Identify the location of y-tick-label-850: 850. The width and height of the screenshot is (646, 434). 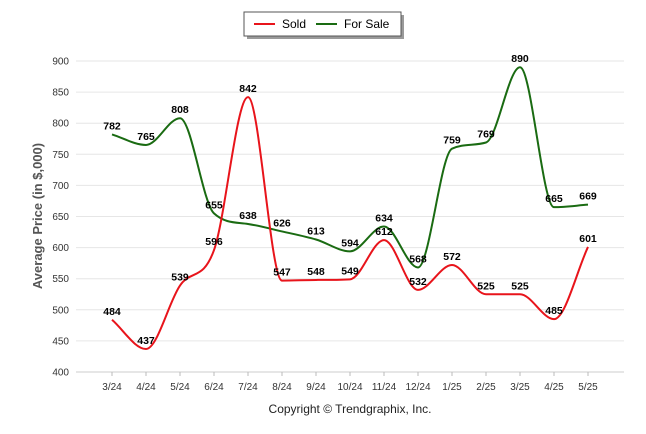
(60, 93).